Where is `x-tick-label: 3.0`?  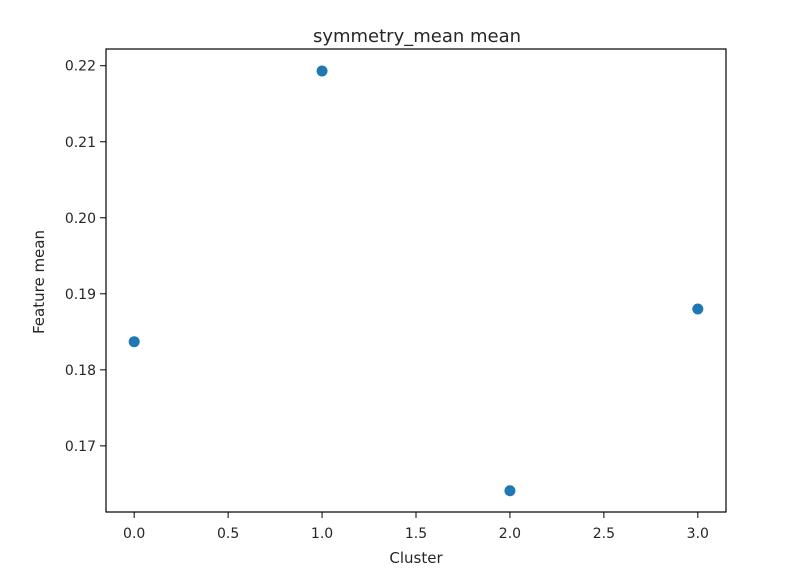
x-tick-label: 3.0 is located at coordinates (698, 534).